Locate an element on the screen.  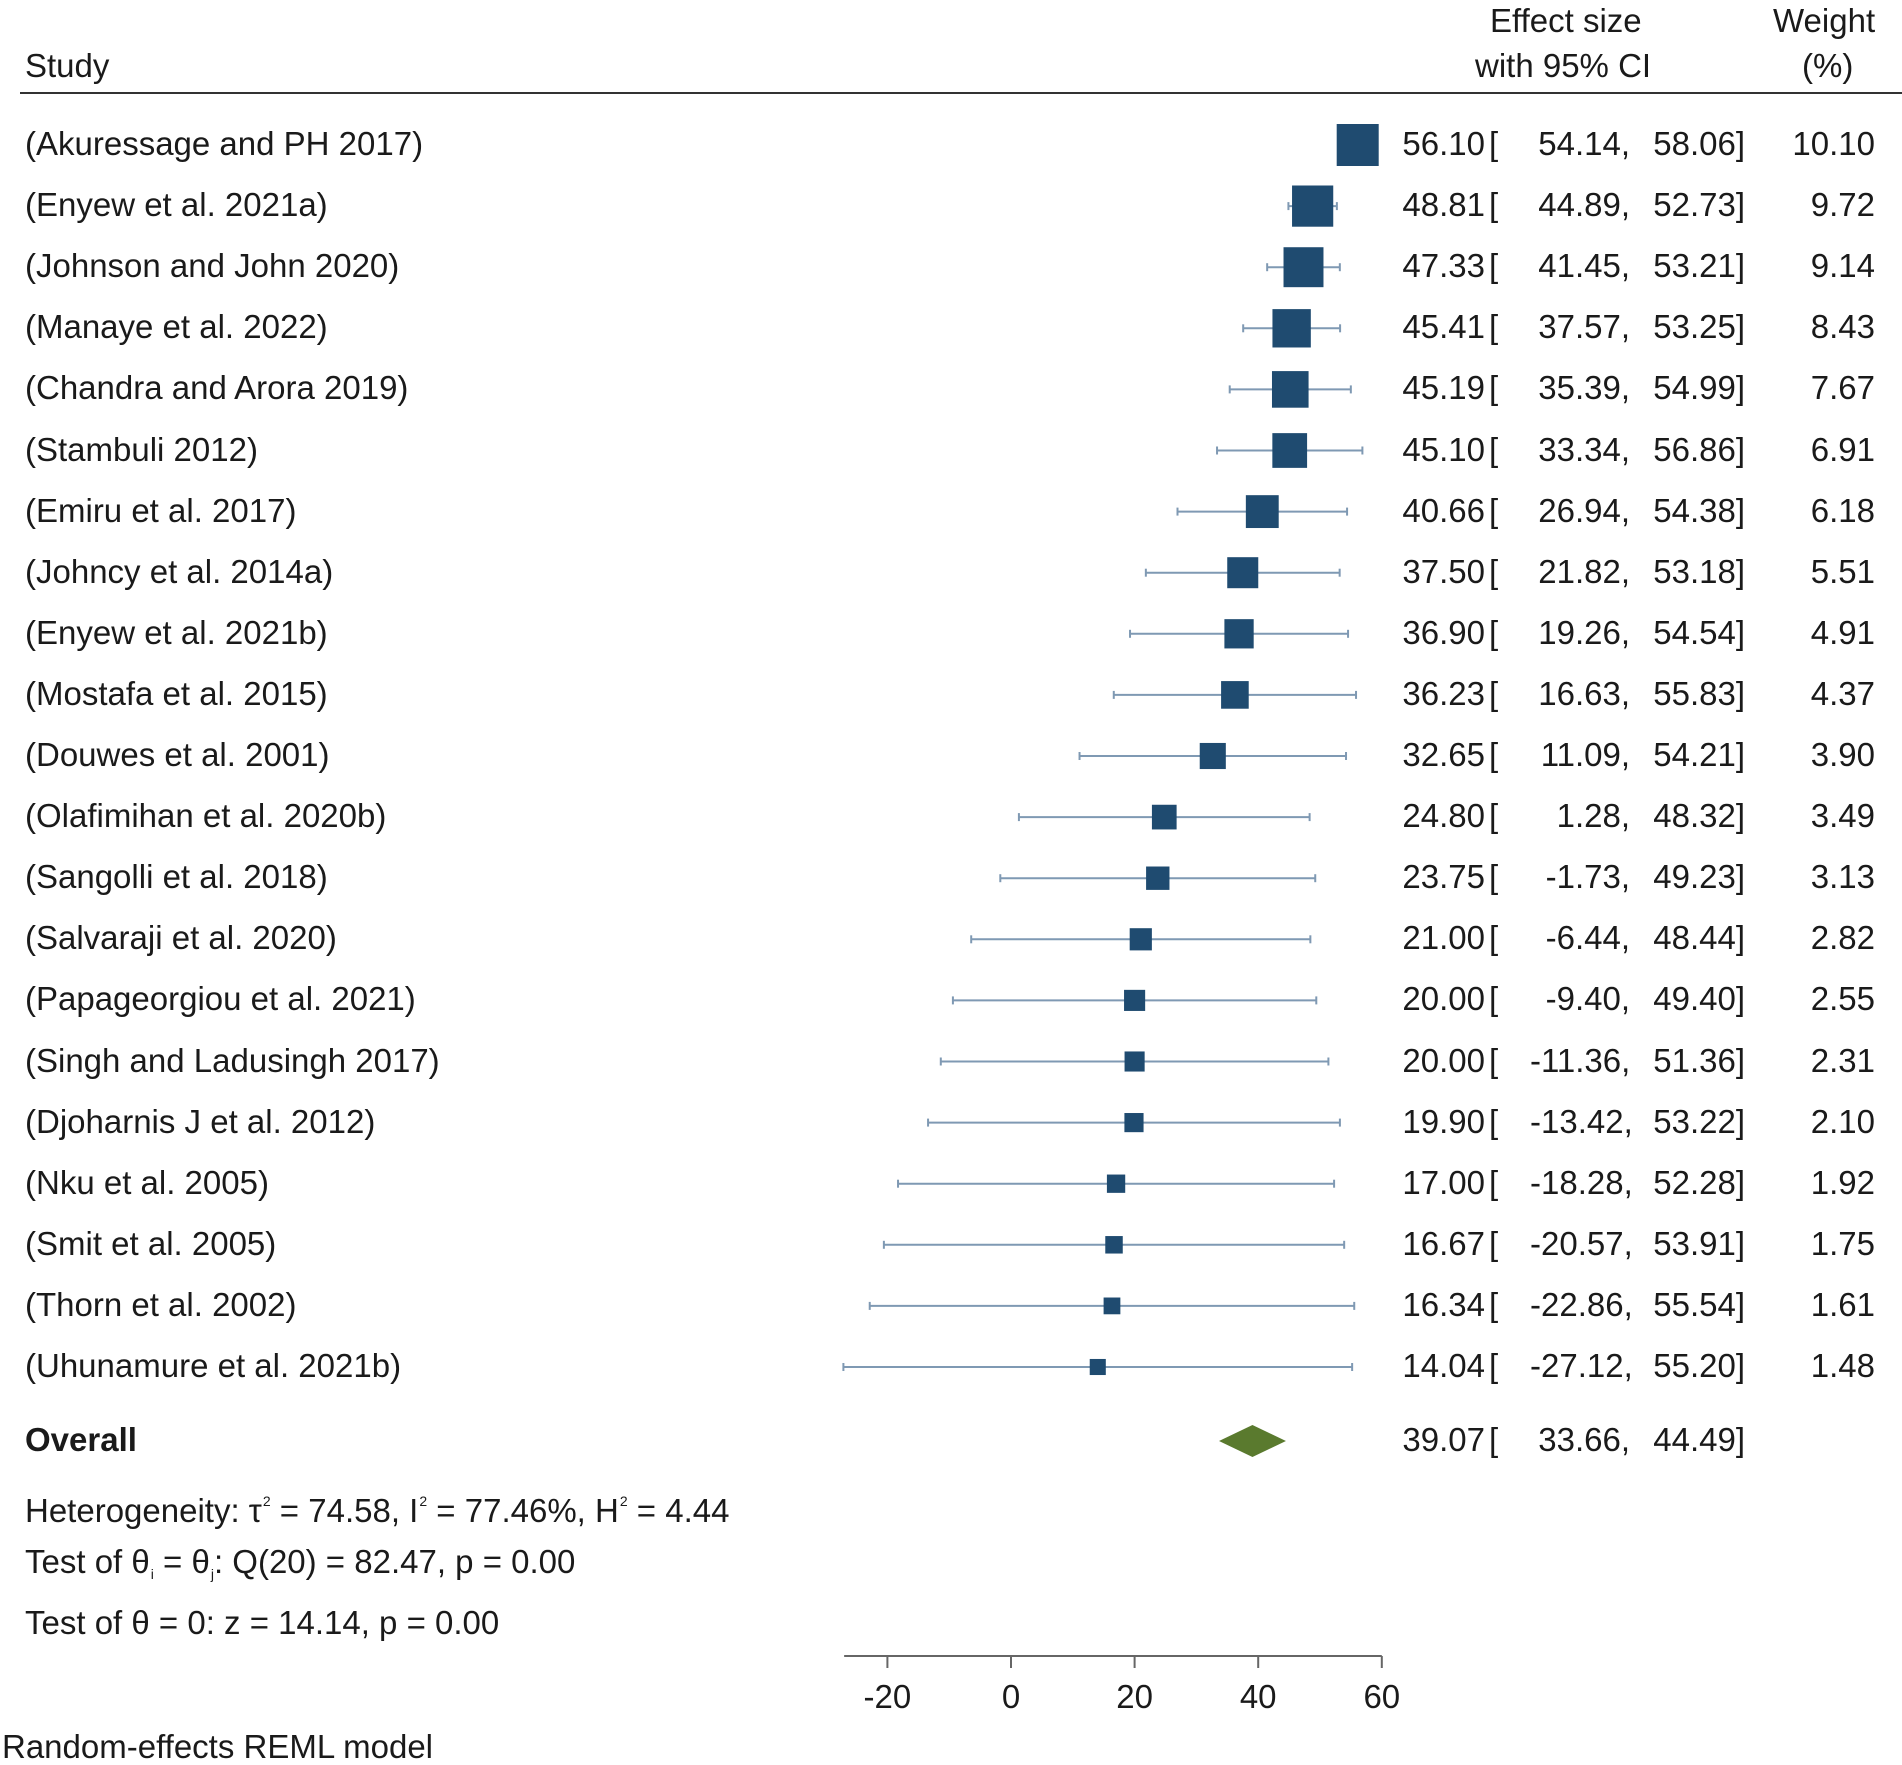
effect-size: 17.00 is located at coordinates (1443, 1182).